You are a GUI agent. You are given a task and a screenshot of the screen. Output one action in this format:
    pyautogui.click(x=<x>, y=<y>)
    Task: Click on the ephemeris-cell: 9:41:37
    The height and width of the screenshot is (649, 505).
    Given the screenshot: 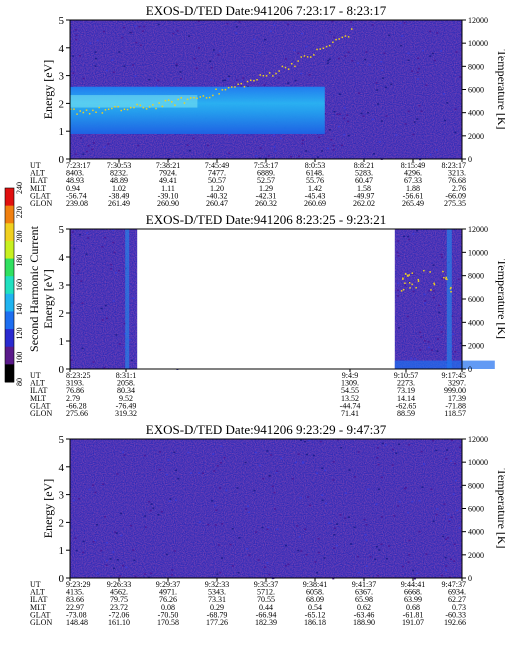 What is the action you would take?
    pyautogui.click(x=364, y=584)
    